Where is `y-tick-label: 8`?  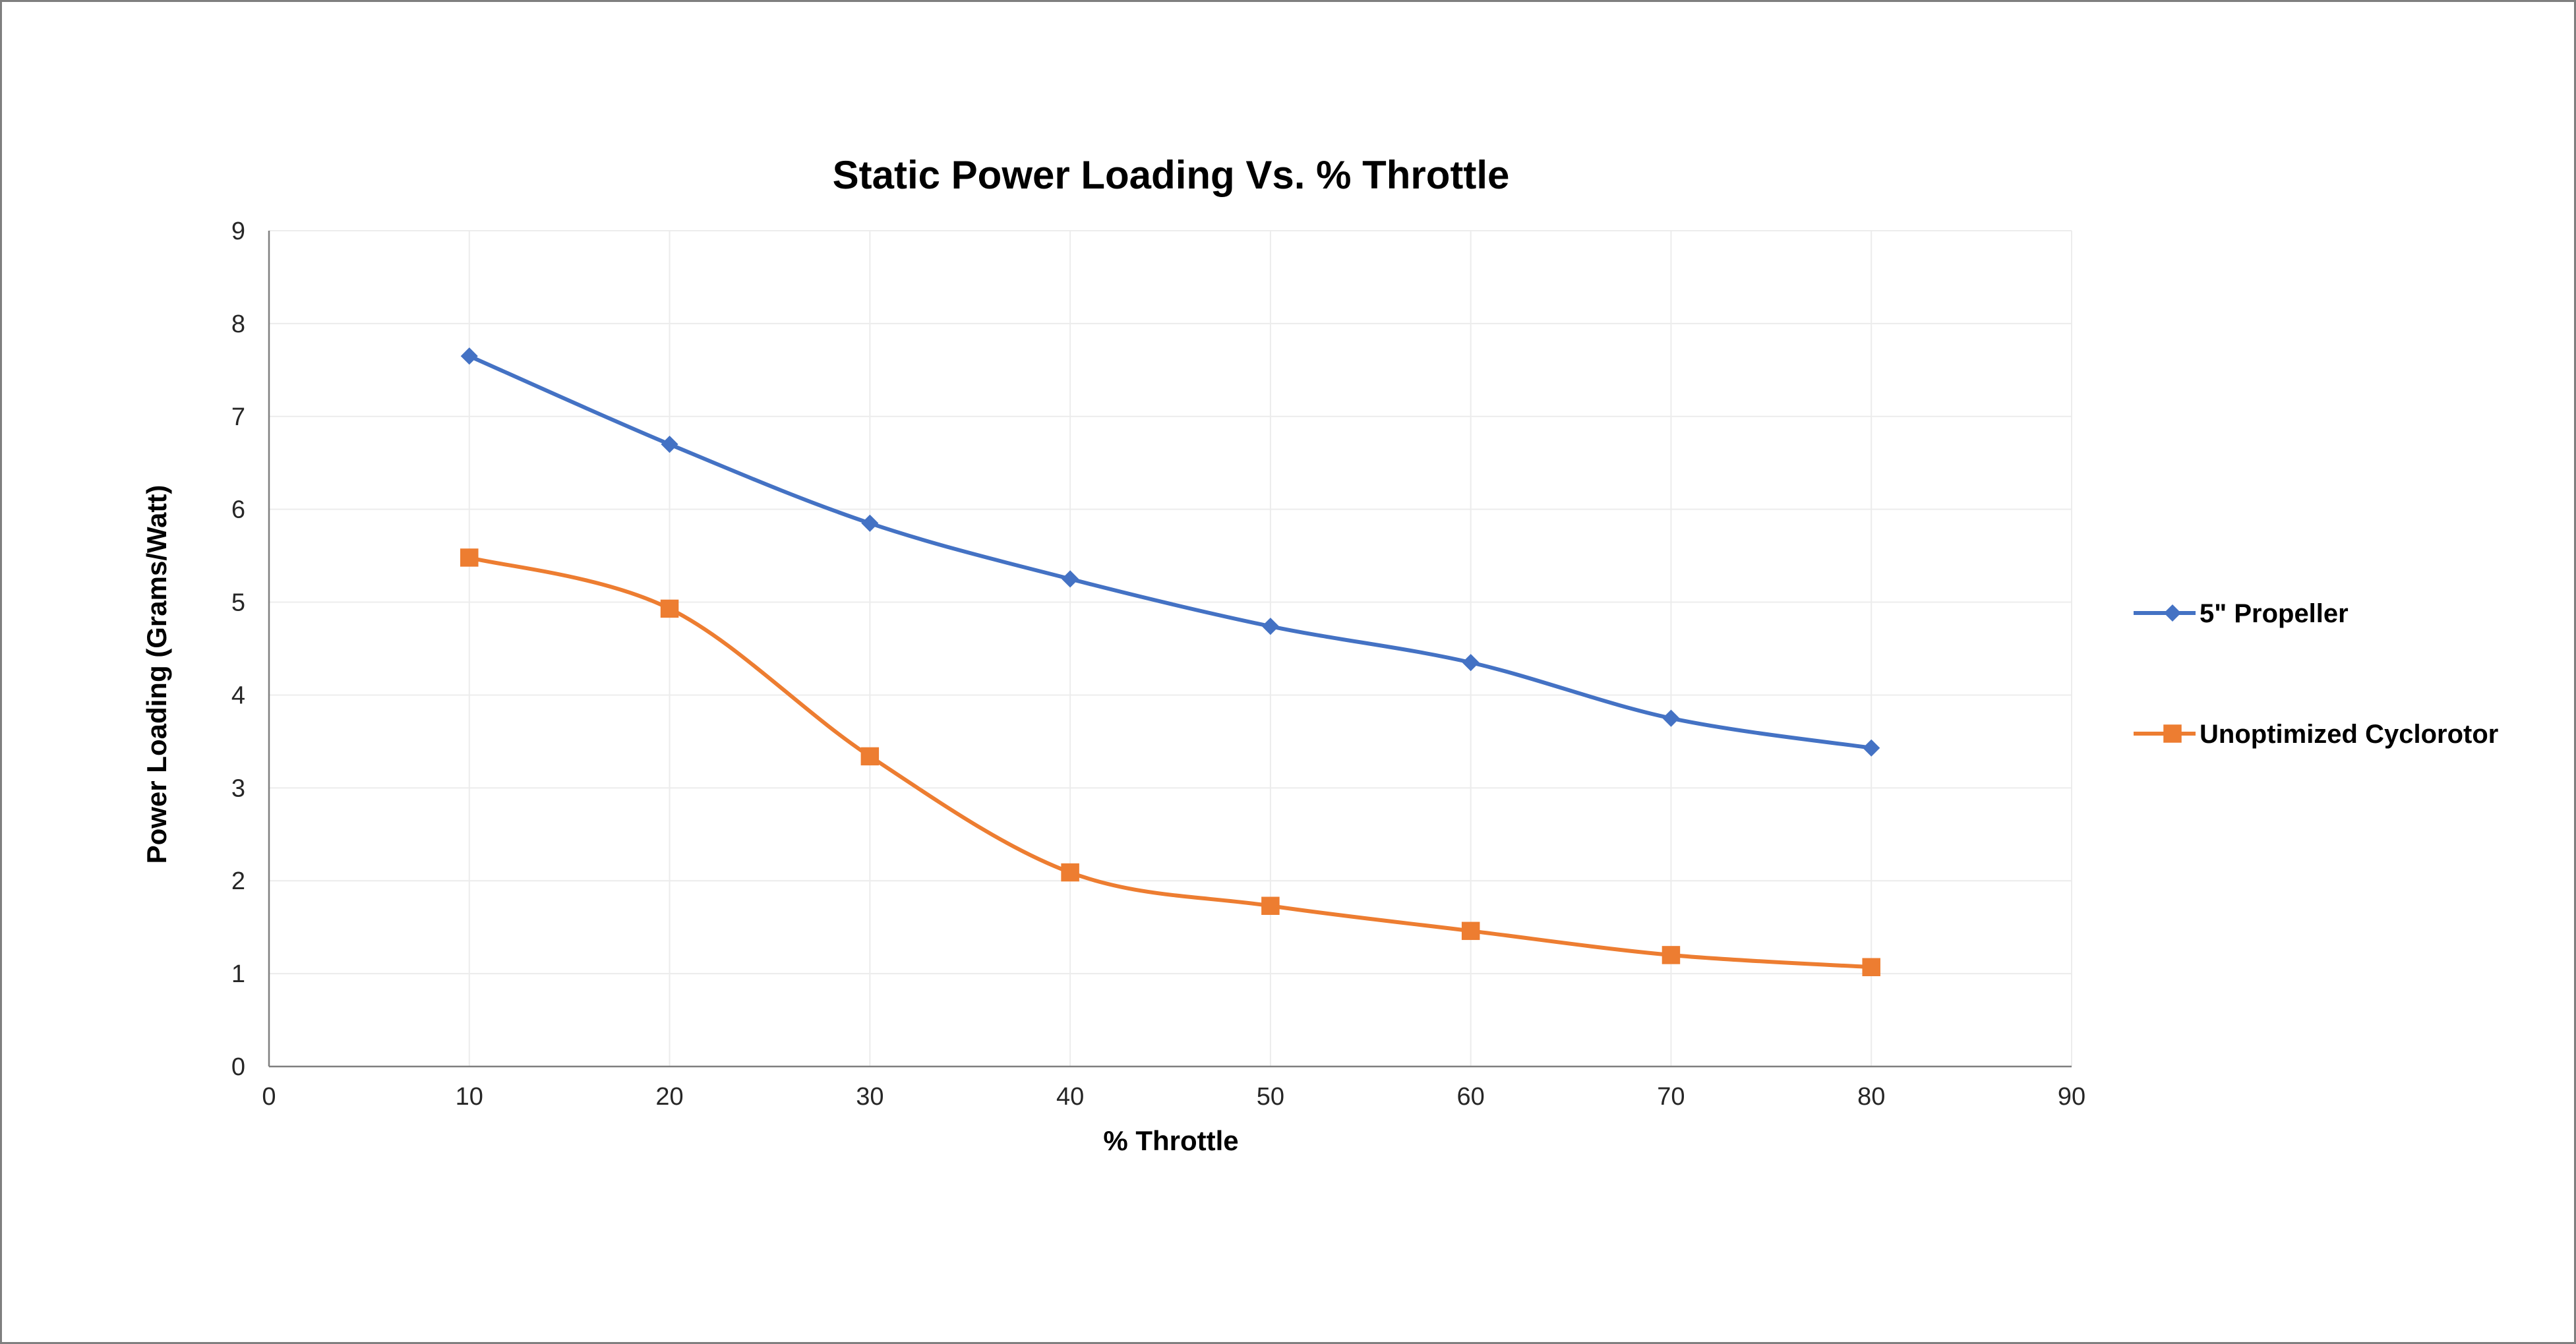
y-tick-label: 8 is located at coordinates (238, 324).